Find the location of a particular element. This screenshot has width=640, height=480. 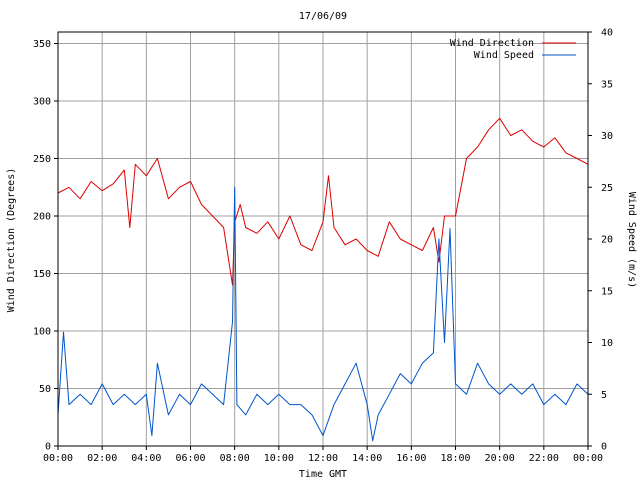

x-tick-label: 22:00 is located at coordinates (544, 458).